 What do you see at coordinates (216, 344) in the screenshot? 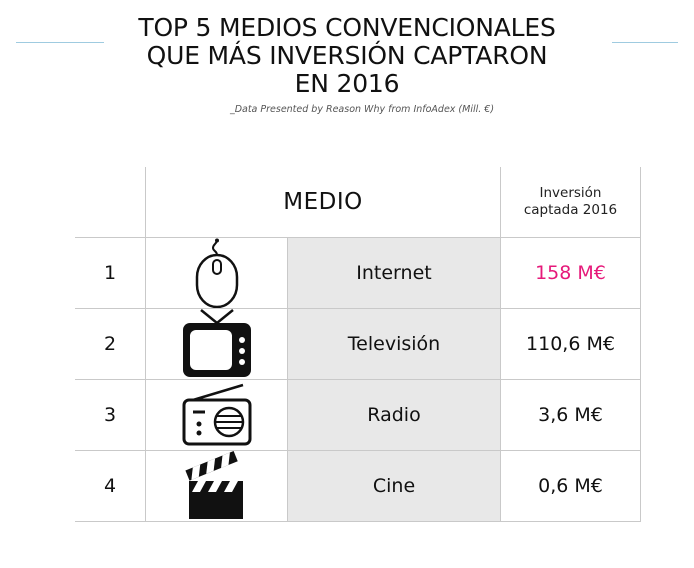
I see `television-icon` at bounding box center [216, 344].